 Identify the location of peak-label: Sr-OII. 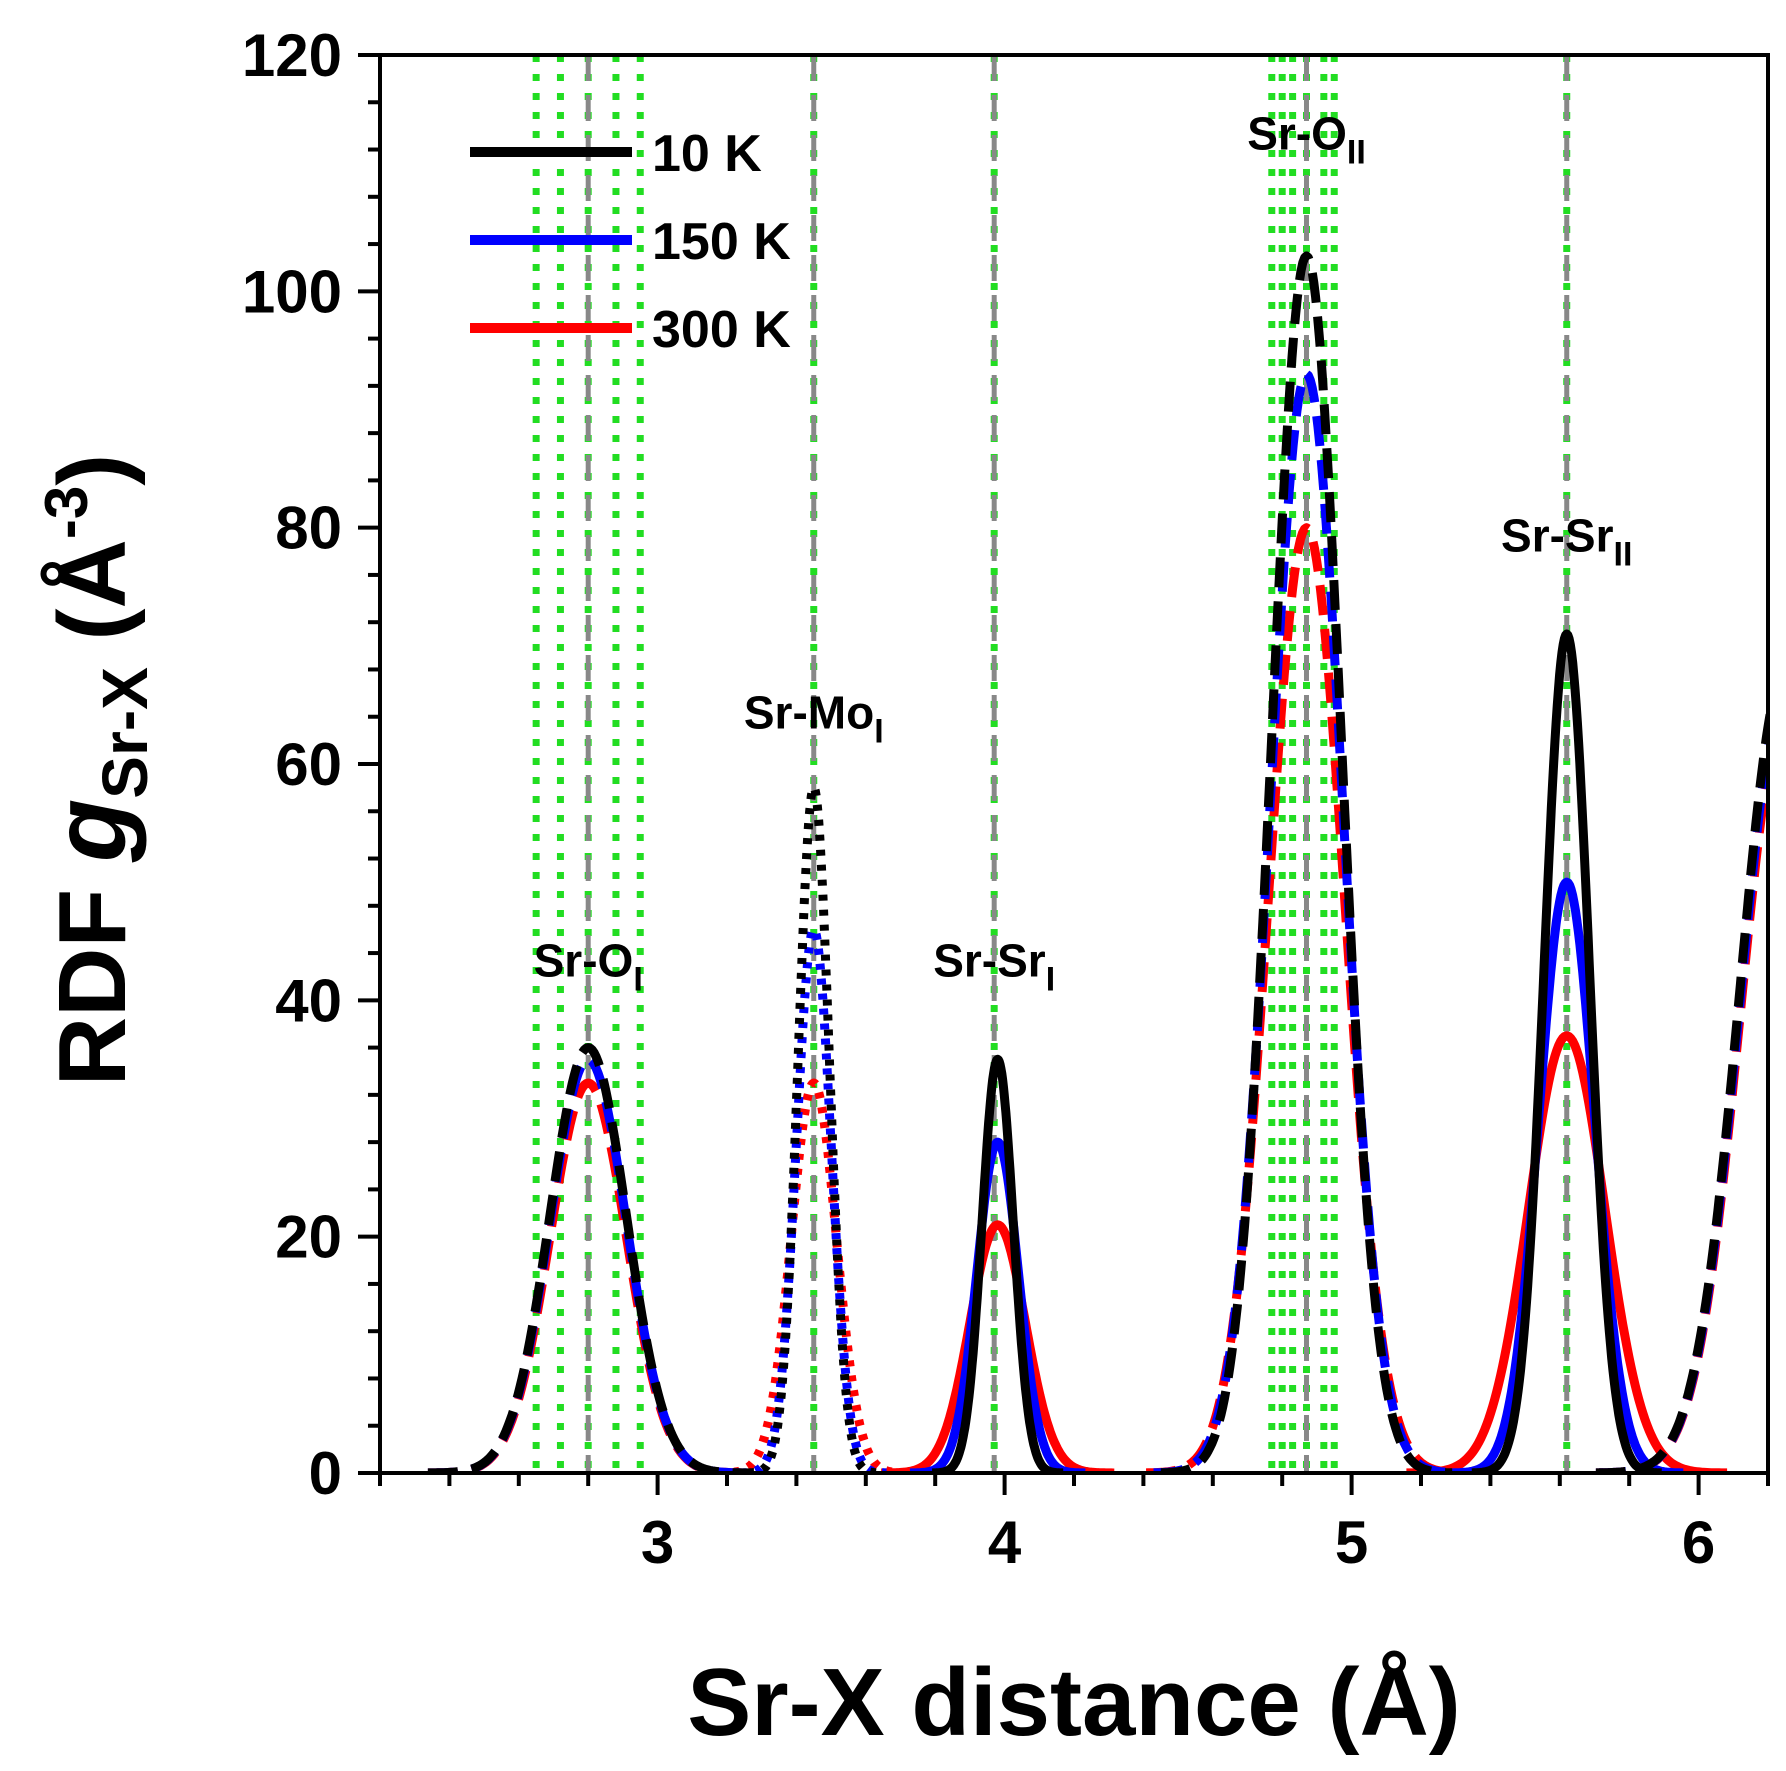
(1306, 140).